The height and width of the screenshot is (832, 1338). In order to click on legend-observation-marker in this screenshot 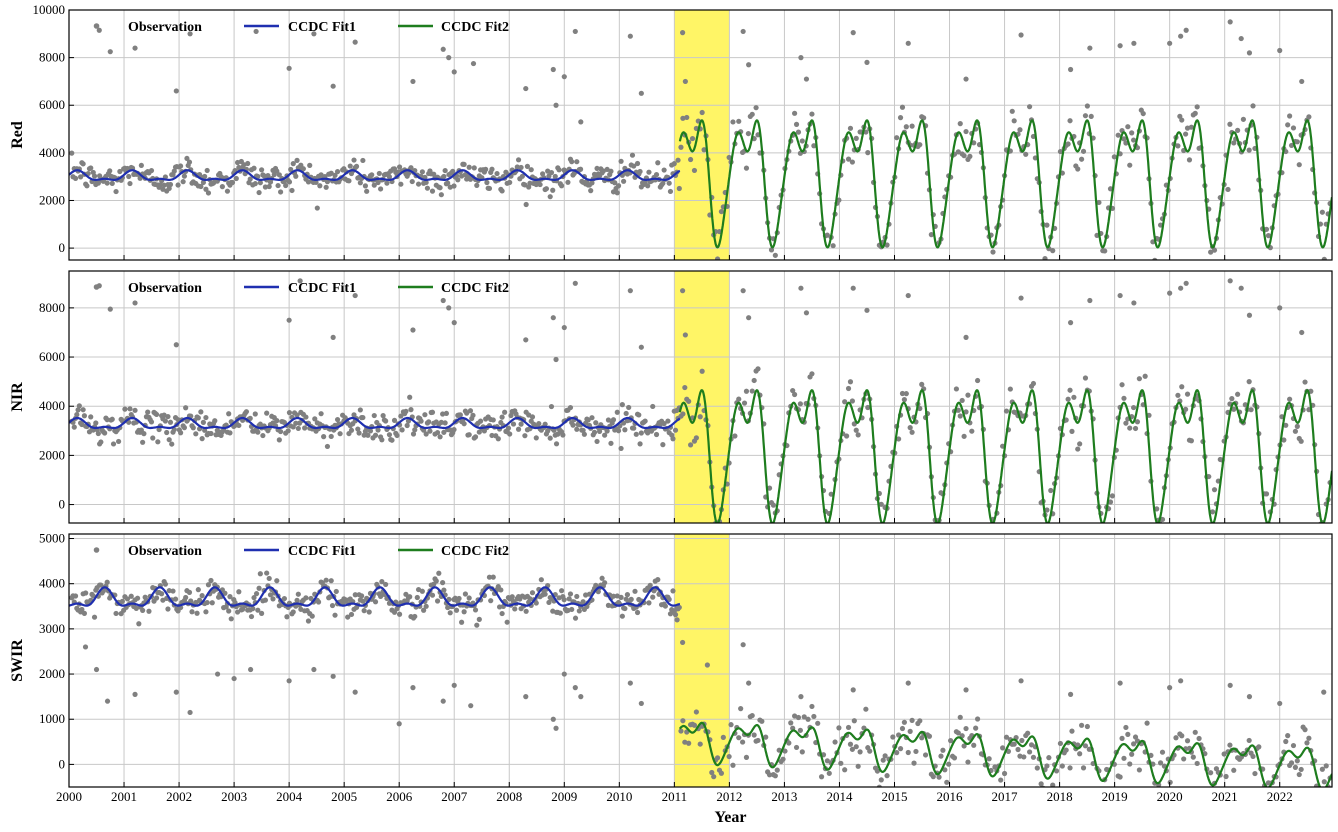, I will do `click(96, 550)`.